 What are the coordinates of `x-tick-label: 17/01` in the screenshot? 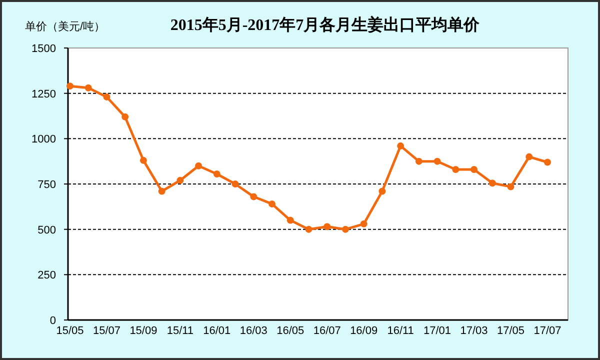 It's located at (438, 331).